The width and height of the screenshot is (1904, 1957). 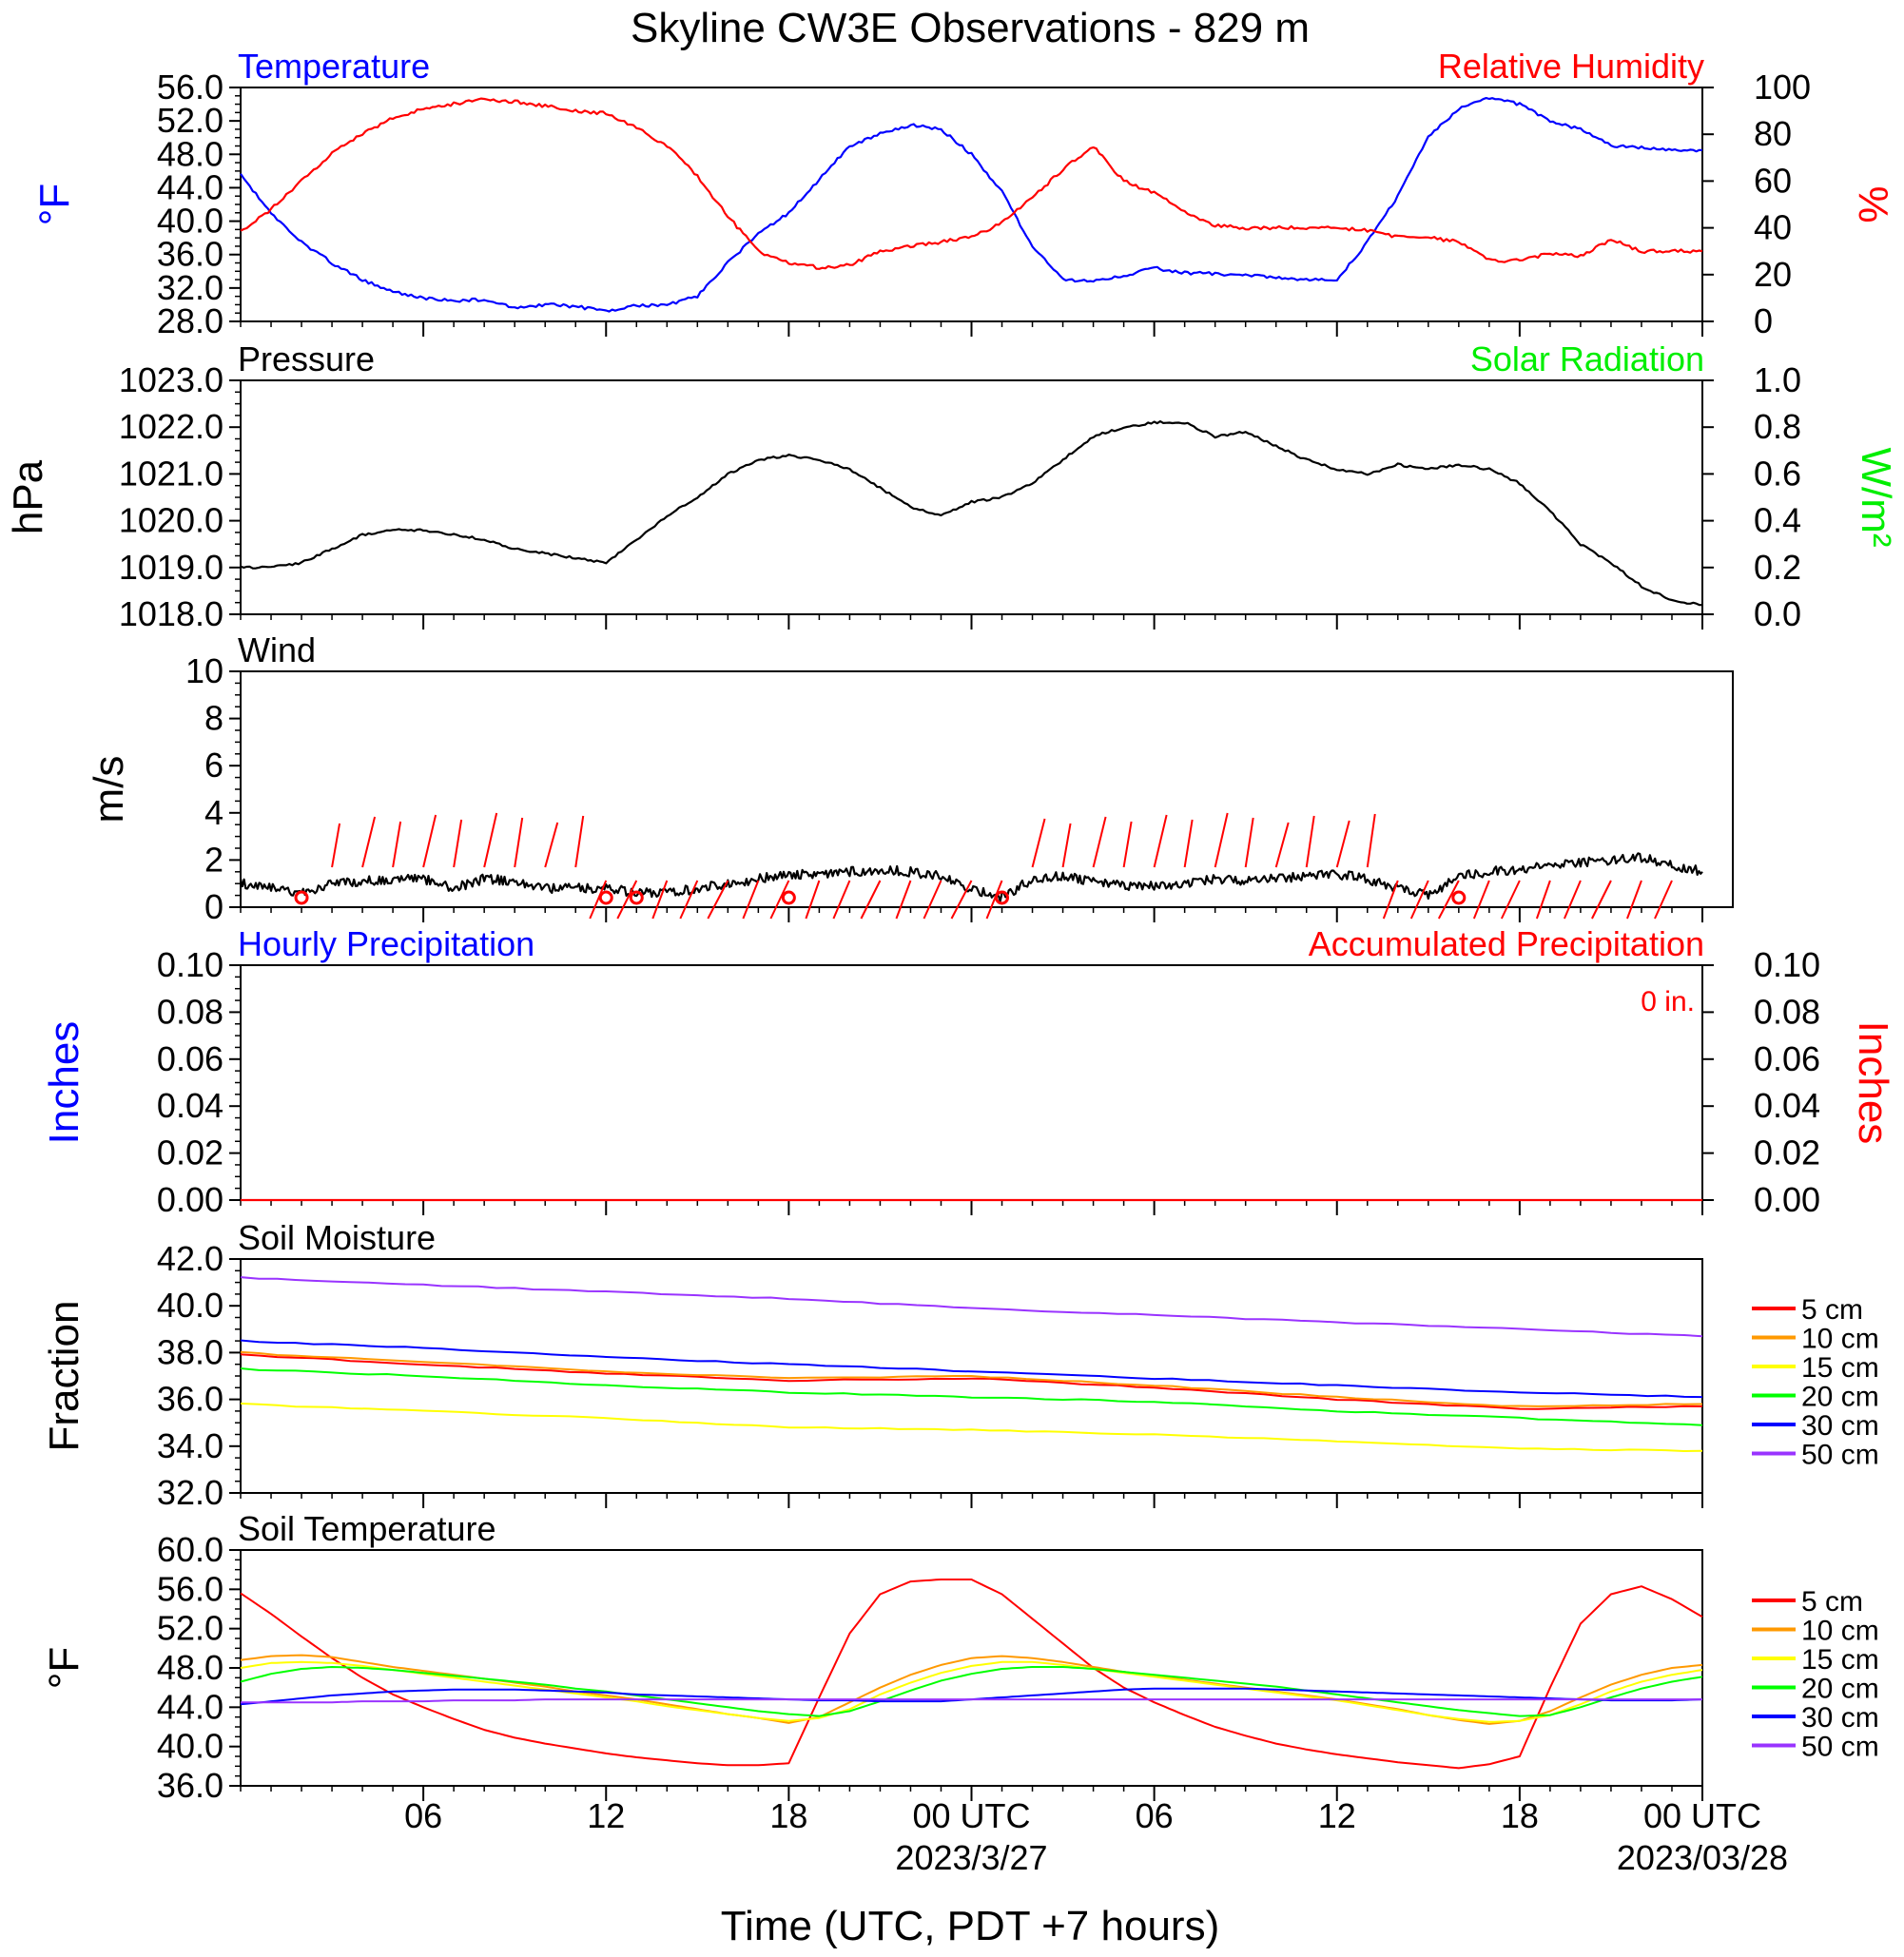 I want to click on y-tick-label: 4, so click(x=213, y=812).